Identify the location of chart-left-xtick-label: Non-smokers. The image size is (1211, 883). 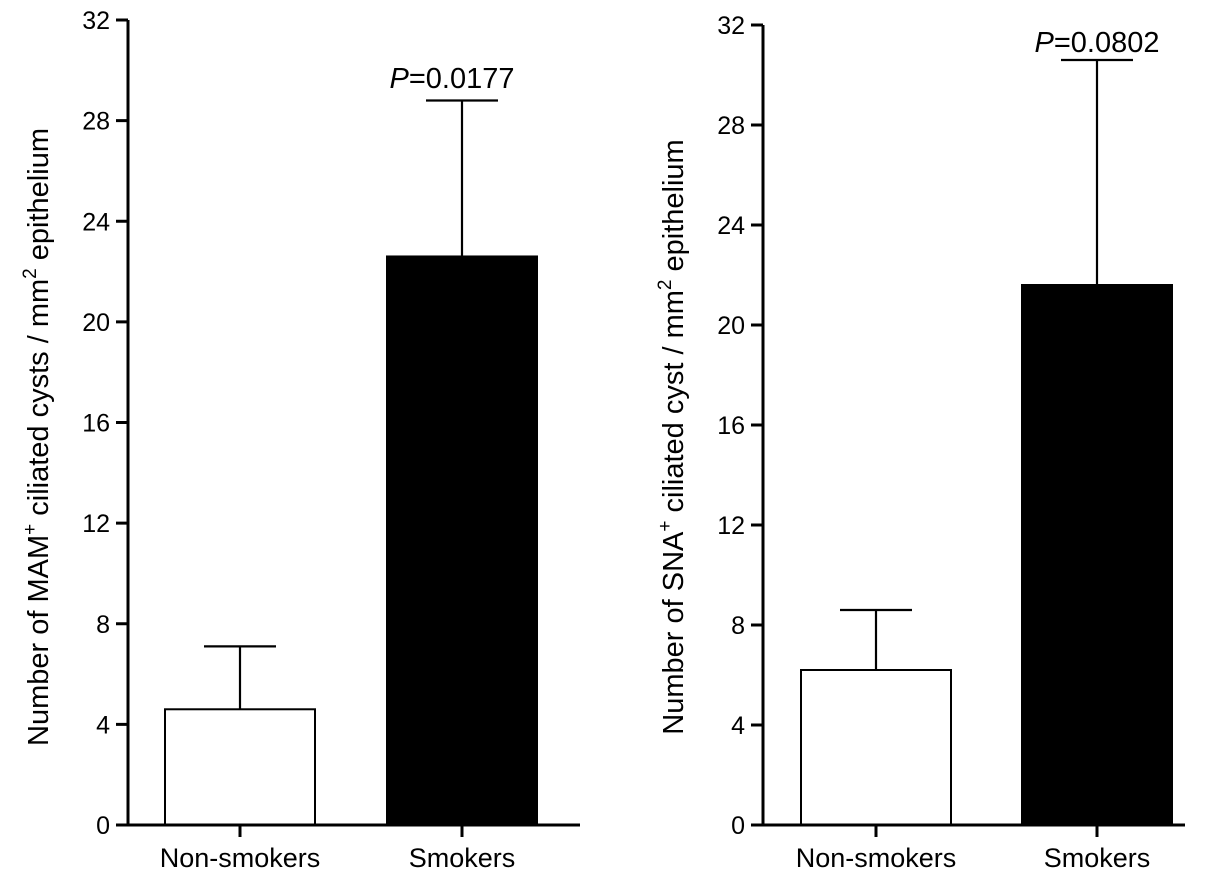
(240, 858).